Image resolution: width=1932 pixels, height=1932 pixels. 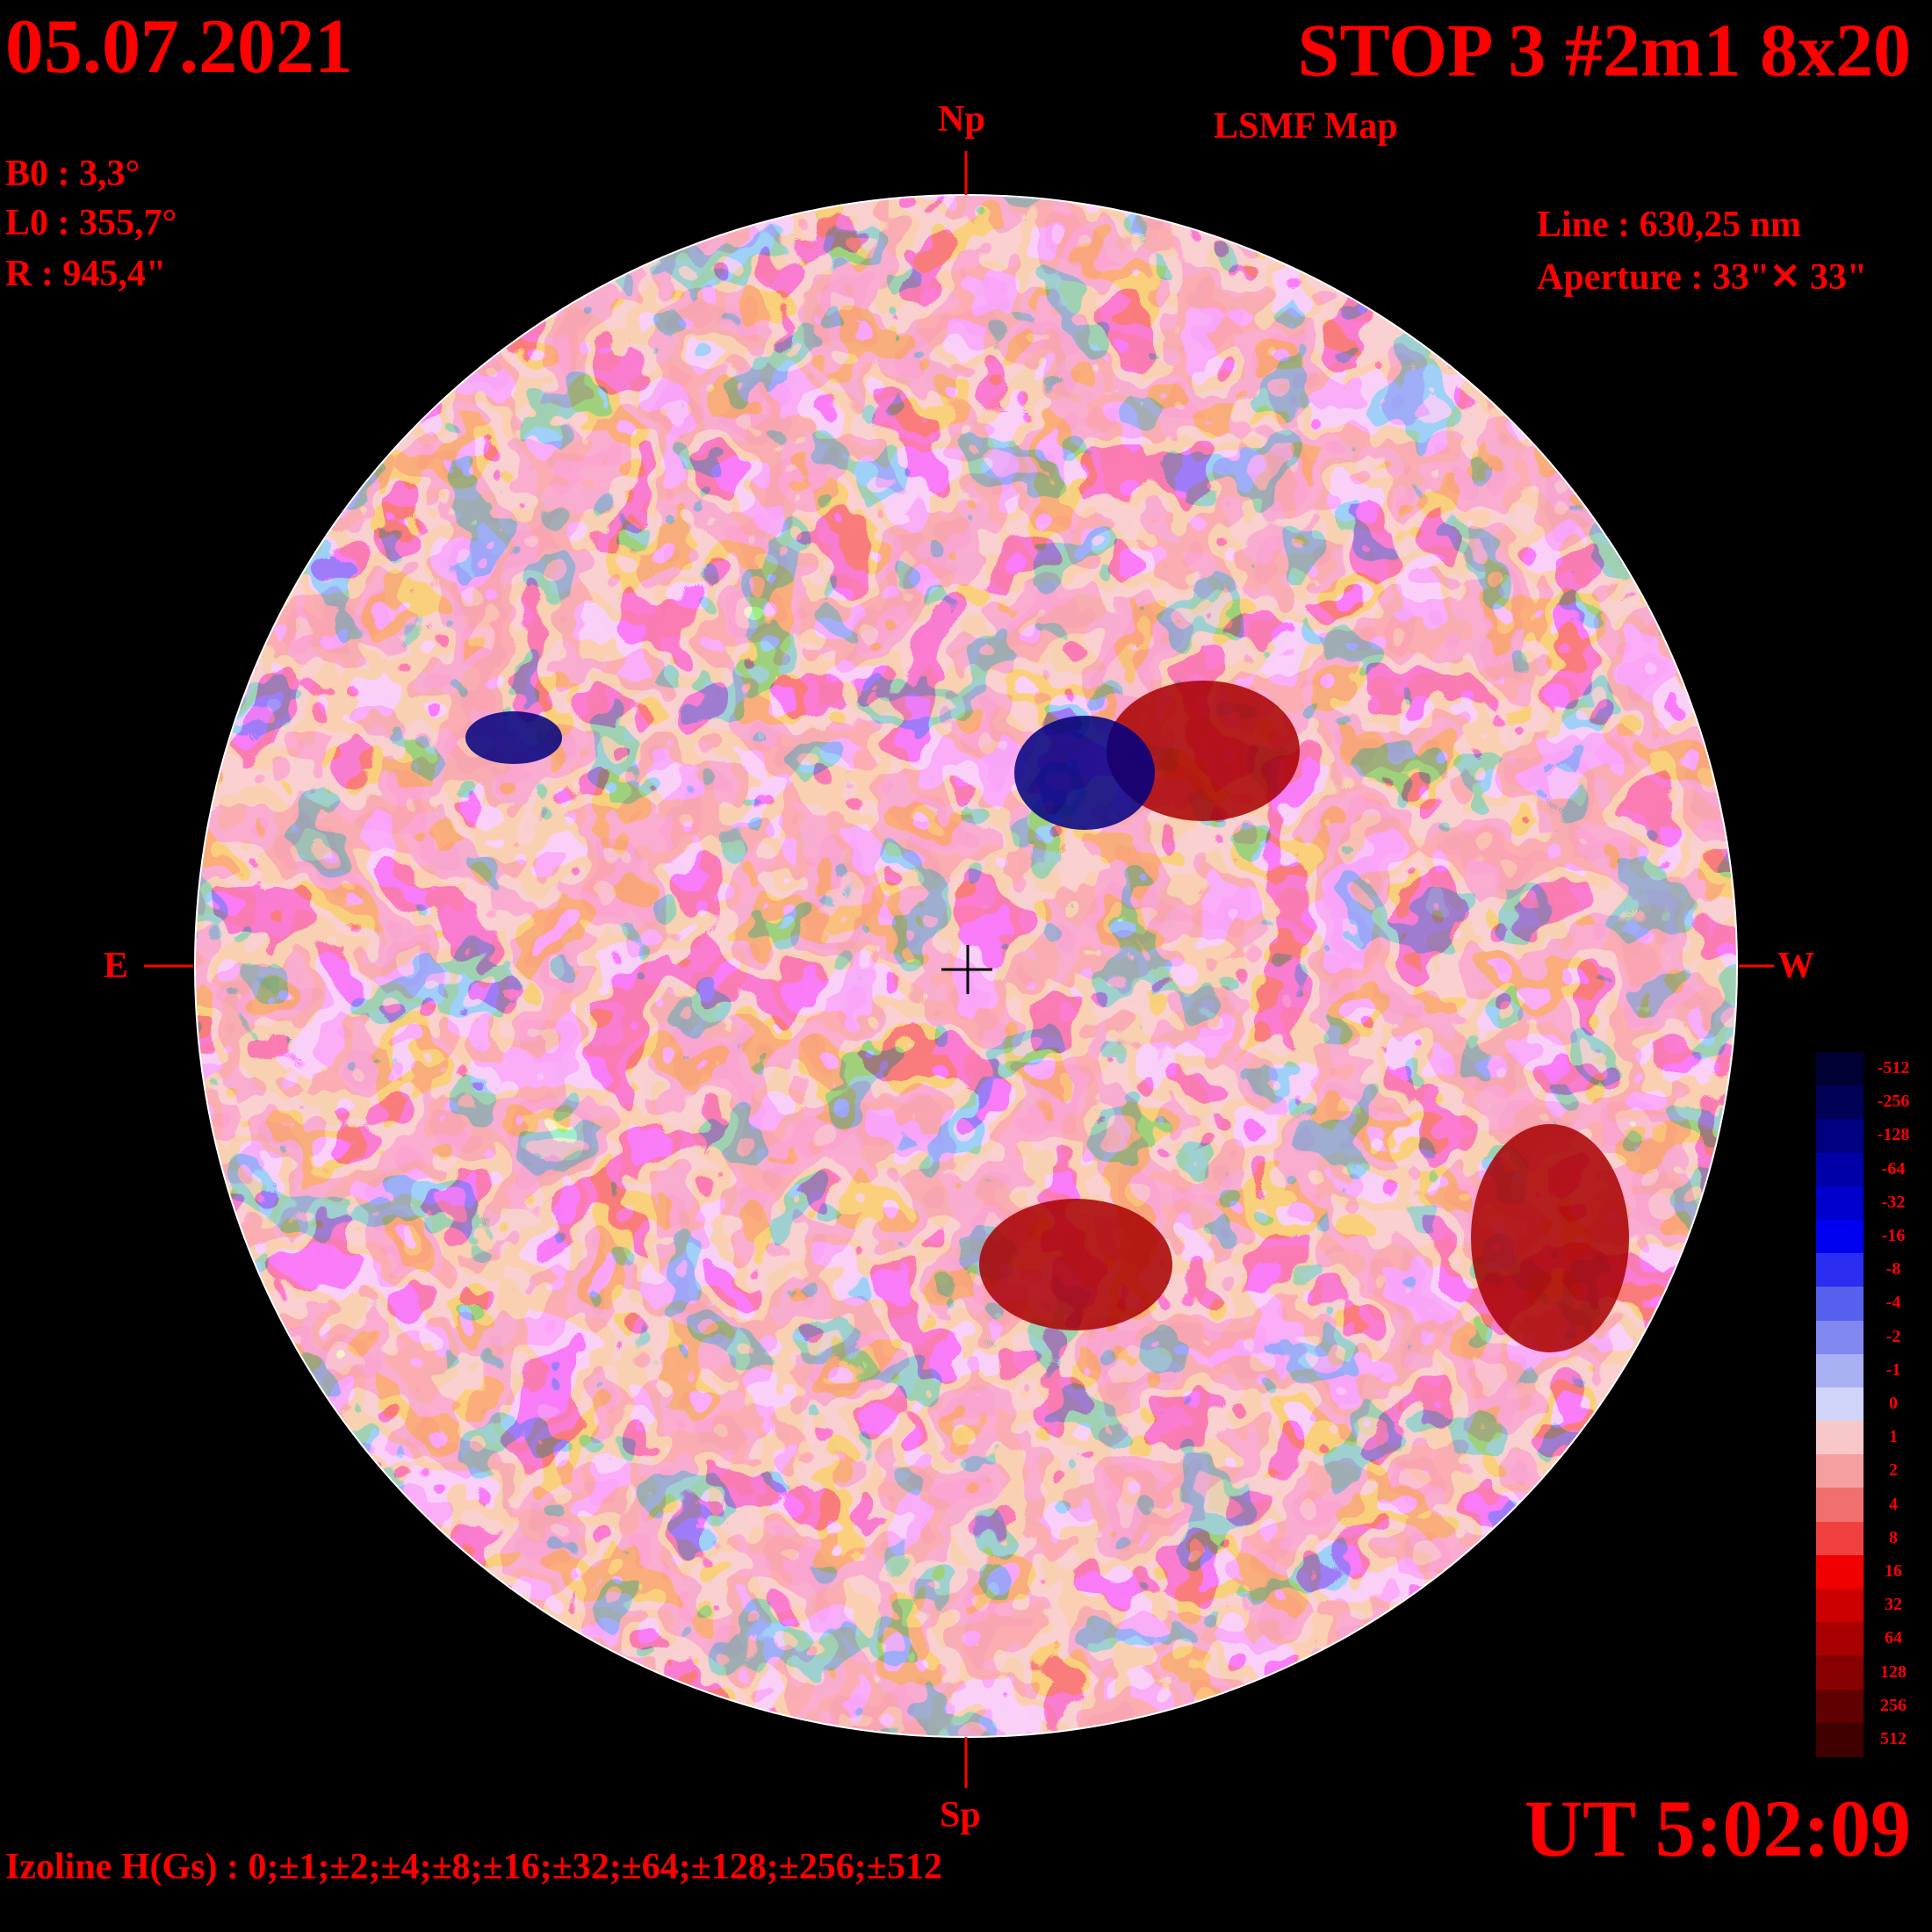 I want to click on legend-tick-label: -2, so click(x=1893, y=1336).